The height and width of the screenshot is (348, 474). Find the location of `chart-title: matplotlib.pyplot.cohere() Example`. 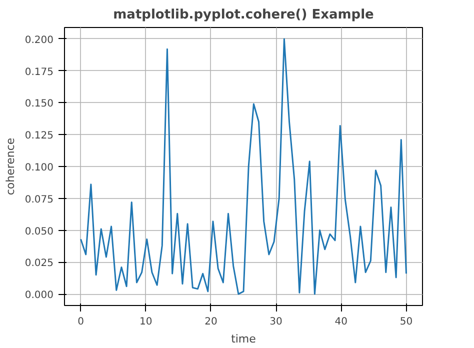

chart-title: matplotlib.pyplot.cohere() Example is located at coordinates (243, 15).